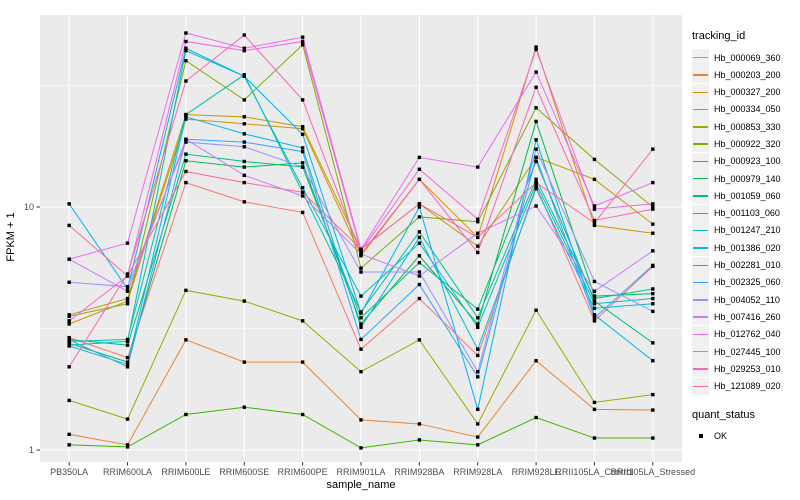  I want to click on legend-items-quant-status: OK, so click(746, 436).